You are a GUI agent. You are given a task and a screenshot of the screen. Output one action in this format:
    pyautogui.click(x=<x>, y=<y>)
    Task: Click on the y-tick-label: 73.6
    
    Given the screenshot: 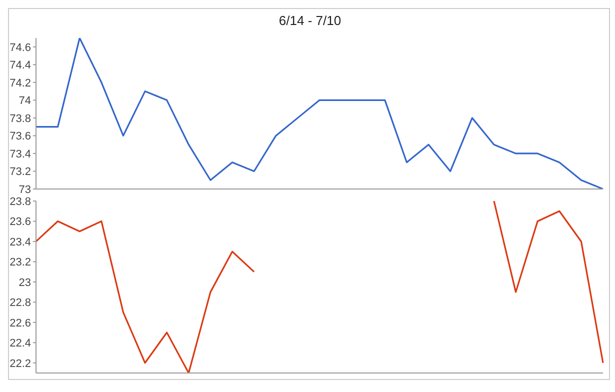 What is the action you would take?
    pyautogui.click(x=20, y=136)
    